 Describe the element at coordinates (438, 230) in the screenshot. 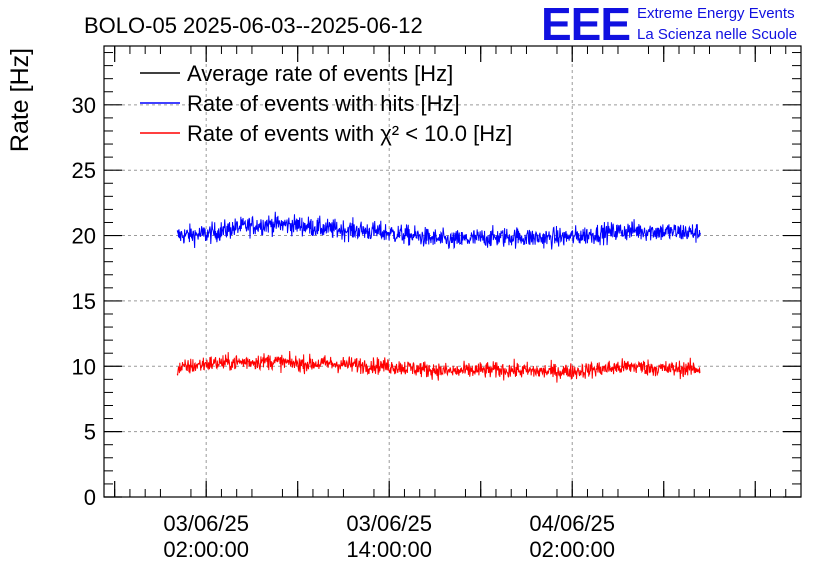

I see `series-line-hits` at that location.